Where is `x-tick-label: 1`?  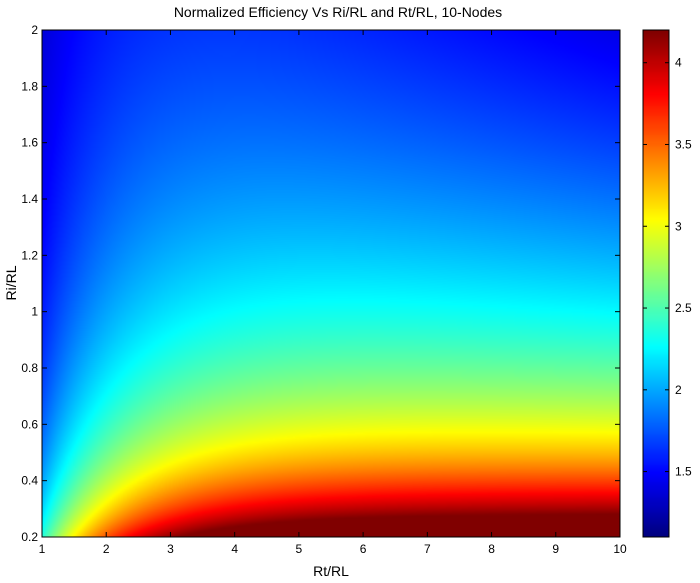
x-tick-label: 1 is located at coordinates (42, 549).